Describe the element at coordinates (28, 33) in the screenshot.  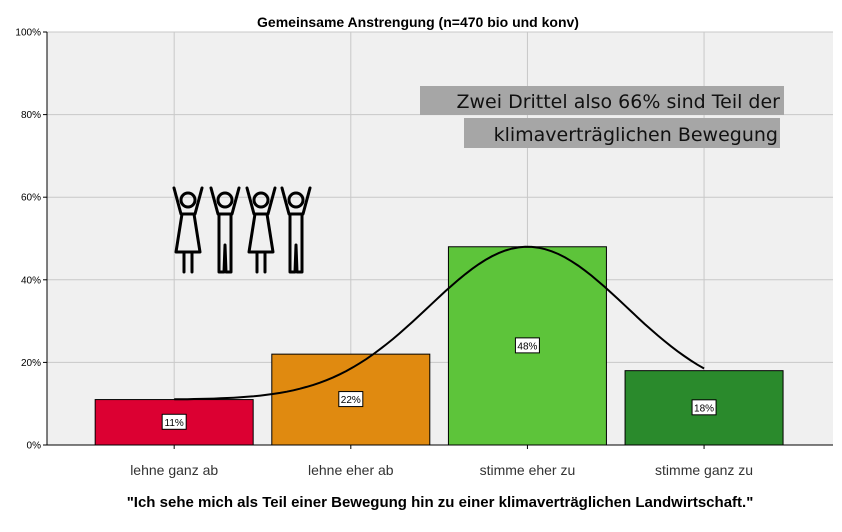
I see `y-tick-label: 100%` at that location.